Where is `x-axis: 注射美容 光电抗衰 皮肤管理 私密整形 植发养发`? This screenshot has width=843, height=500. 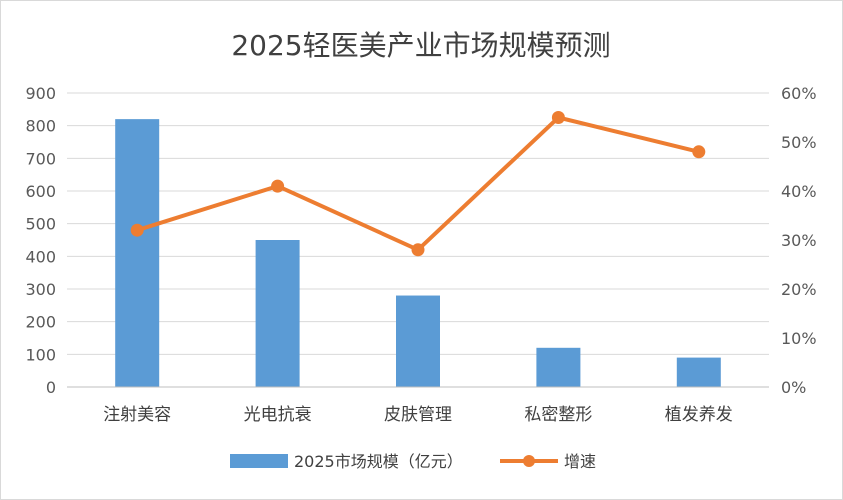
x-axis: 注射美容 光电抗衰 皮肤管理 私密整形 植发养发 is located at coordinates (418, 405).